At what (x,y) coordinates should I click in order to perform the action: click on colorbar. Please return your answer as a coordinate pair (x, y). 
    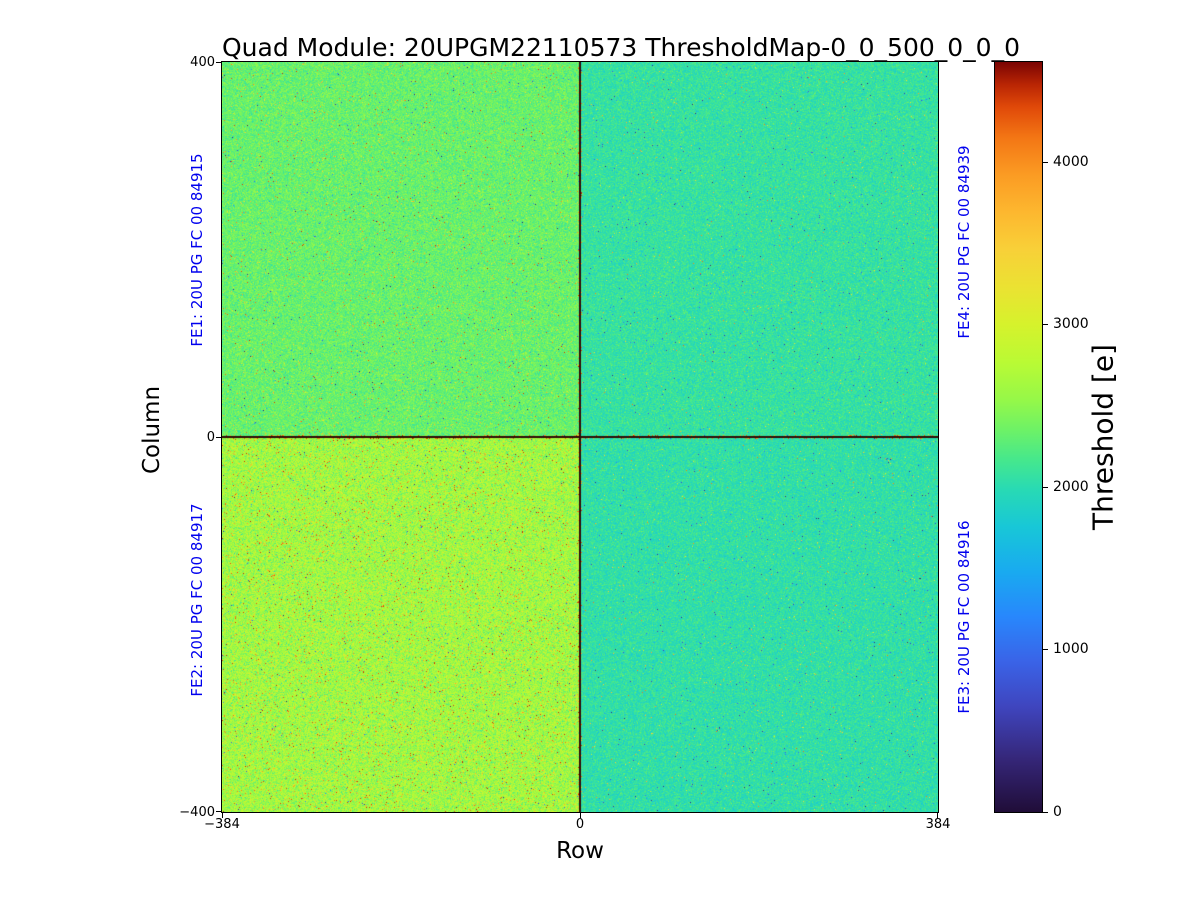
    Looking at the image, I should click on (1018, 437).